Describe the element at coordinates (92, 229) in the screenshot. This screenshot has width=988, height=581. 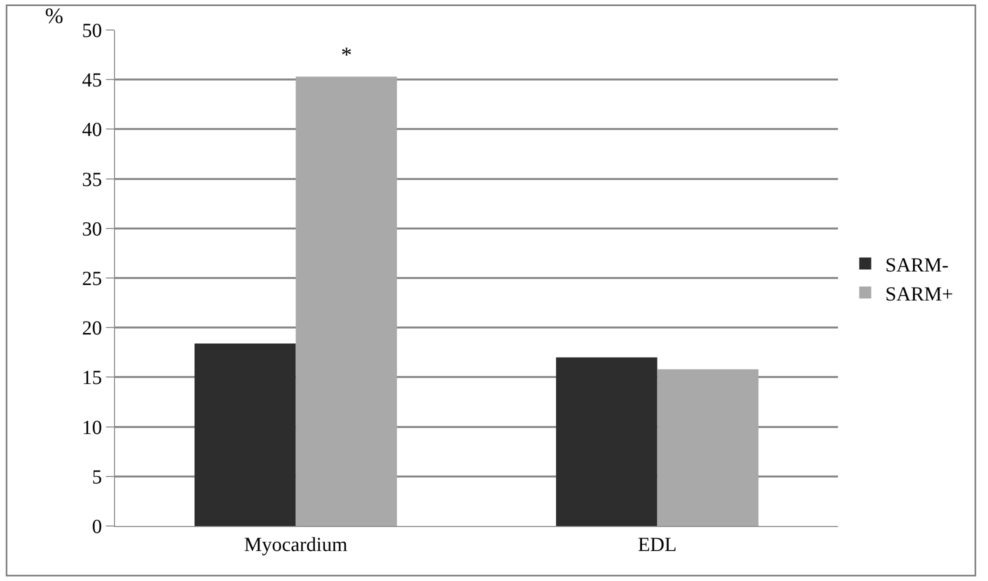
I see `y-tick-label: 30` at that location.